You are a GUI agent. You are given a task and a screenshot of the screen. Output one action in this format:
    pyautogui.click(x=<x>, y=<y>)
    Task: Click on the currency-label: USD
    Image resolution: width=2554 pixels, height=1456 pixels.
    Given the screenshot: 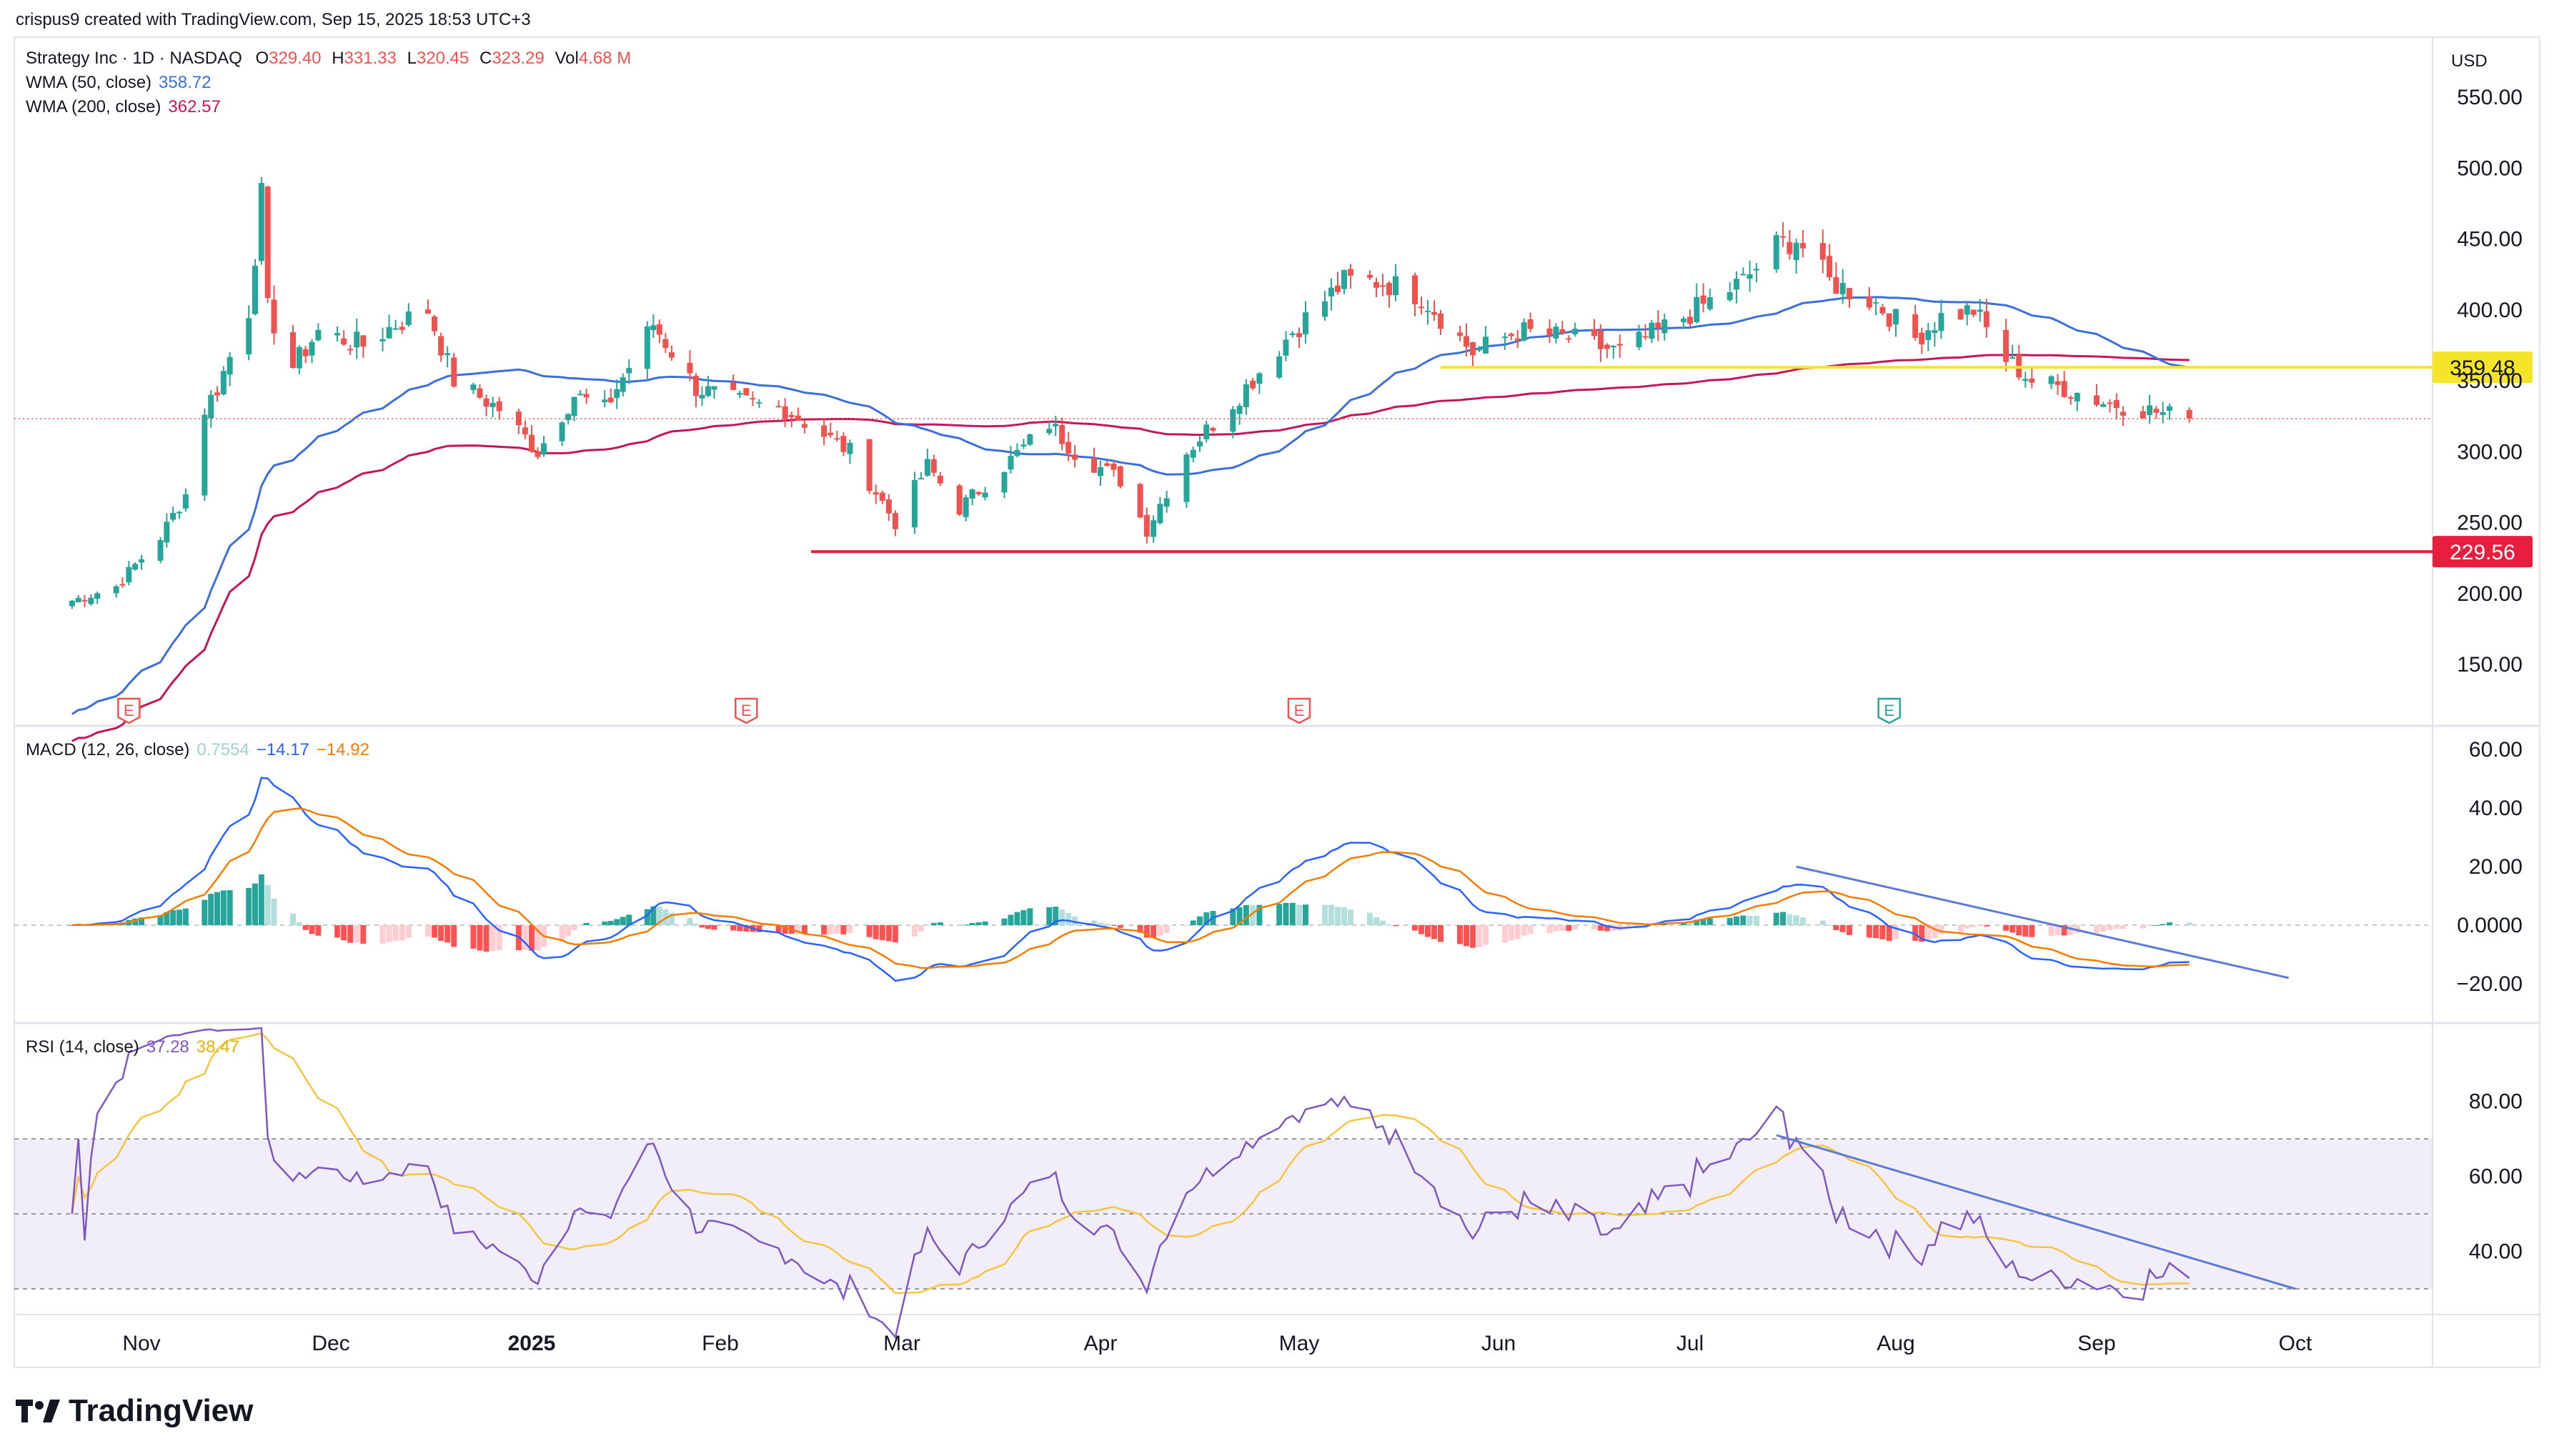 What is the action you would take?
    pyautogui.click(x=2469, y=61)
    